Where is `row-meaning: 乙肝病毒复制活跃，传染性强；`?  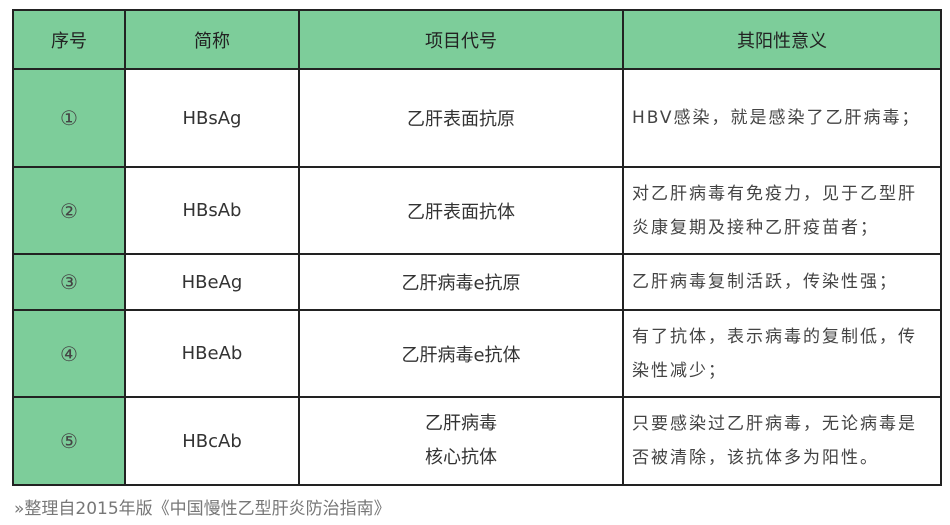 row-meaning: 乙肝病毒复制活跃，传染性强； is located at coordinates (782, 282).